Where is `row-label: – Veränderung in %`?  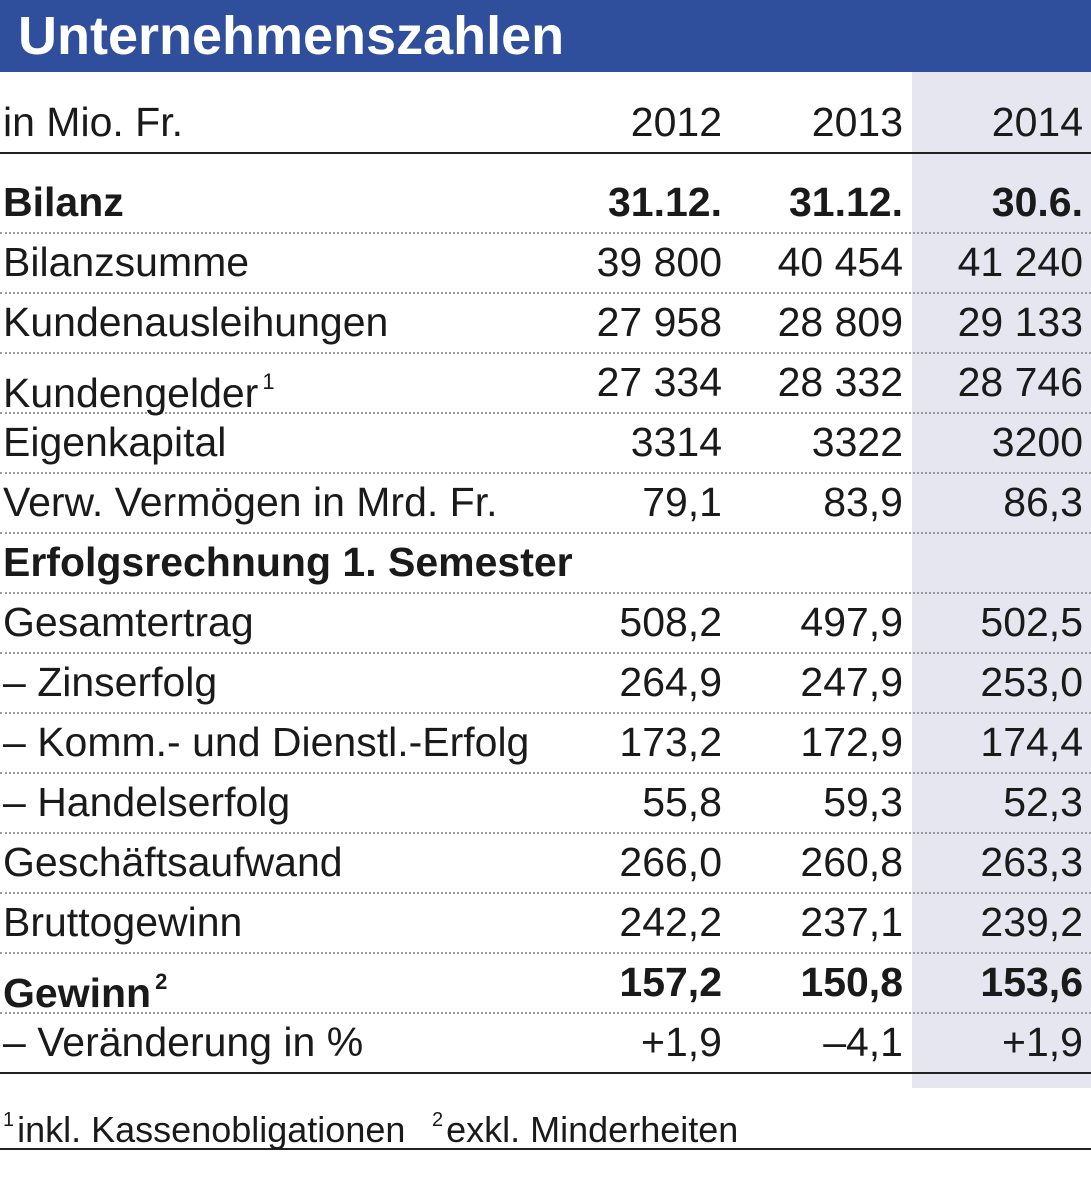
row-label: – Veränderung in % is located at coordinates (183, 1042).